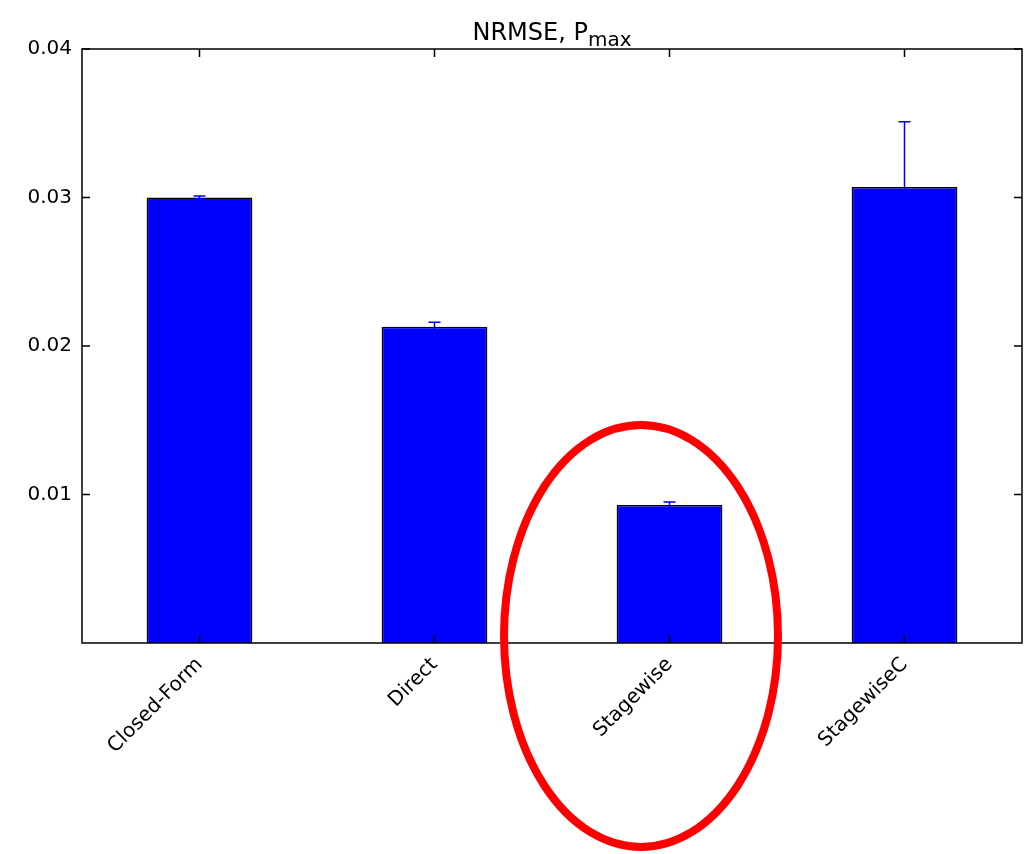 Image resolution: width=1025 pixels, height=854 pixels. Describe the element at coordinates (49, 195) in the screenshot. I see `y-tick-label: 0.03` at that location.